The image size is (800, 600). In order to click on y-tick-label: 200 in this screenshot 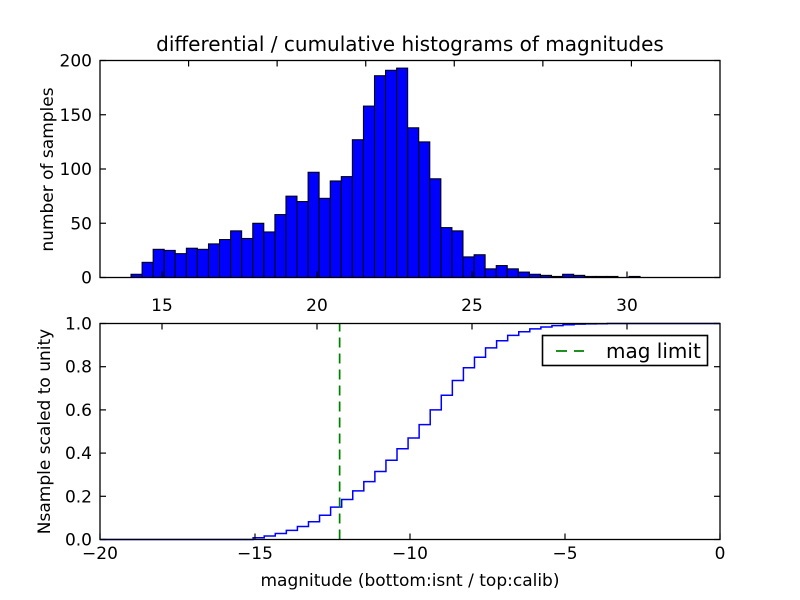, I will do `click(76, 62)`.